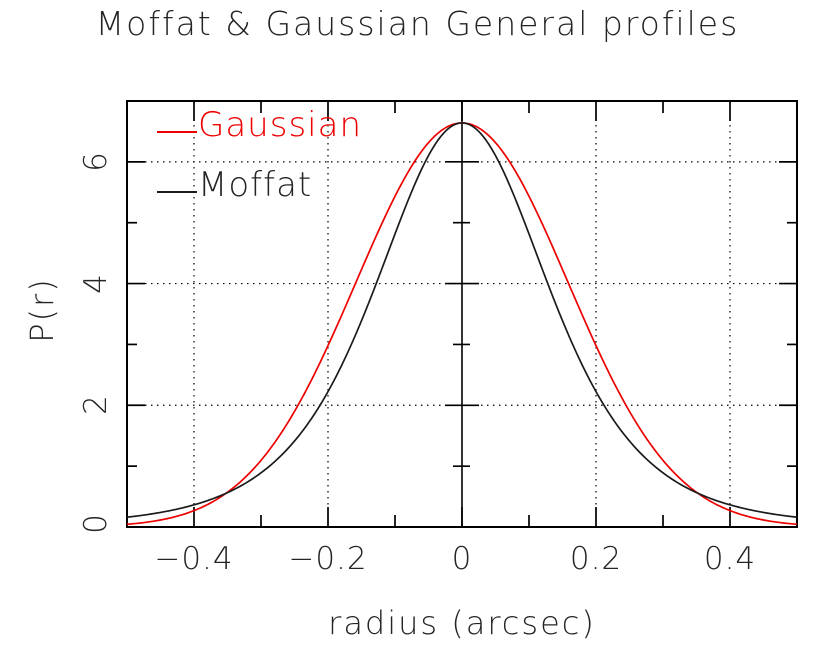  Describe the element at coordinates (194, 559) in the screenshot. I see `x-tick-label-neg04: −0.4` at that location.